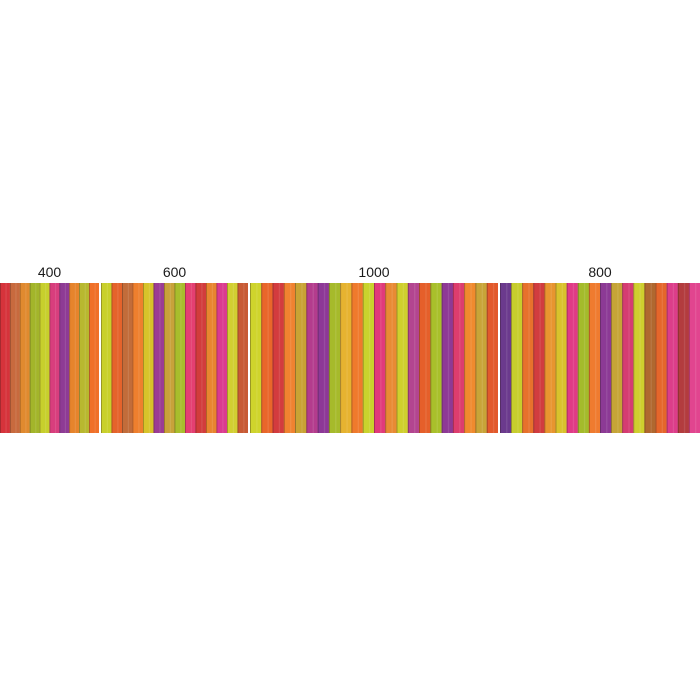 This screenshot has height=700, width=700. What do you see at coordinates (600, 272) in the screenshot?
I see `panel-label: 800` at bounding box center [600, 272].